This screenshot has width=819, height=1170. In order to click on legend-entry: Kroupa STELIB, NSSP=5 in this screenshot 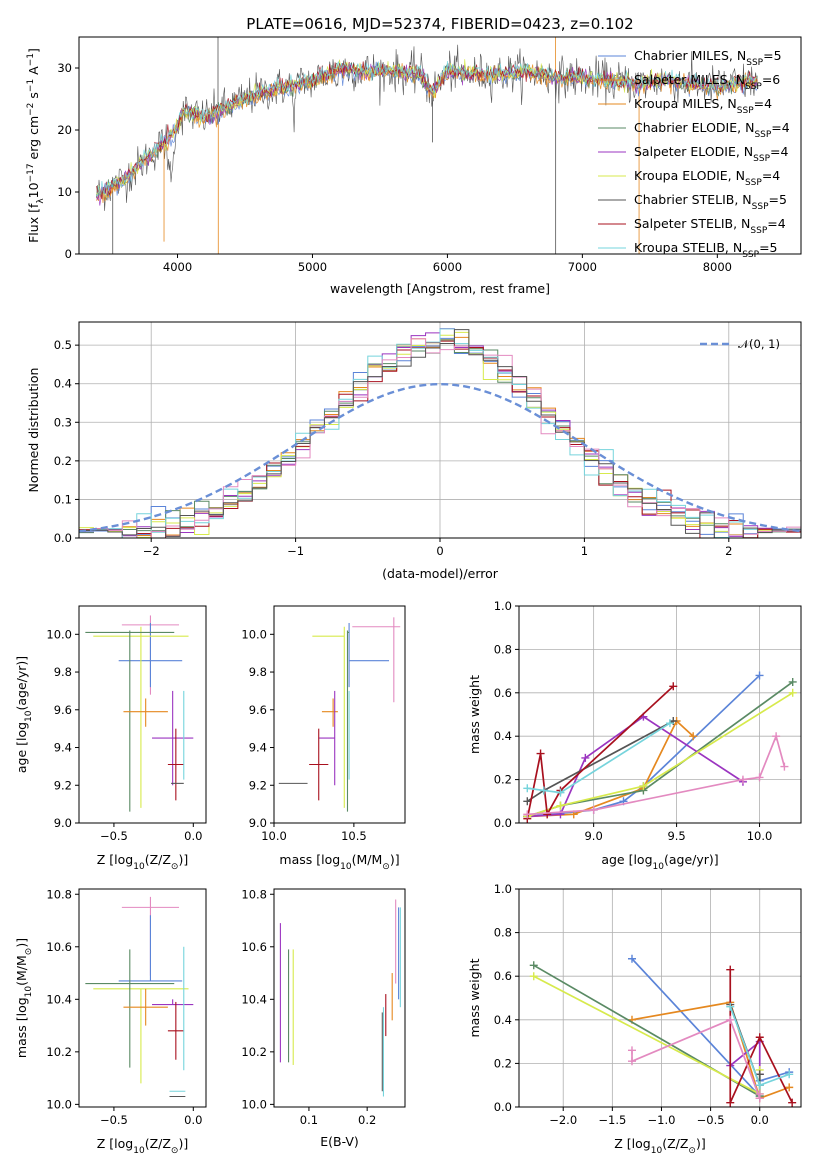, I will do `click(706, 250)`.